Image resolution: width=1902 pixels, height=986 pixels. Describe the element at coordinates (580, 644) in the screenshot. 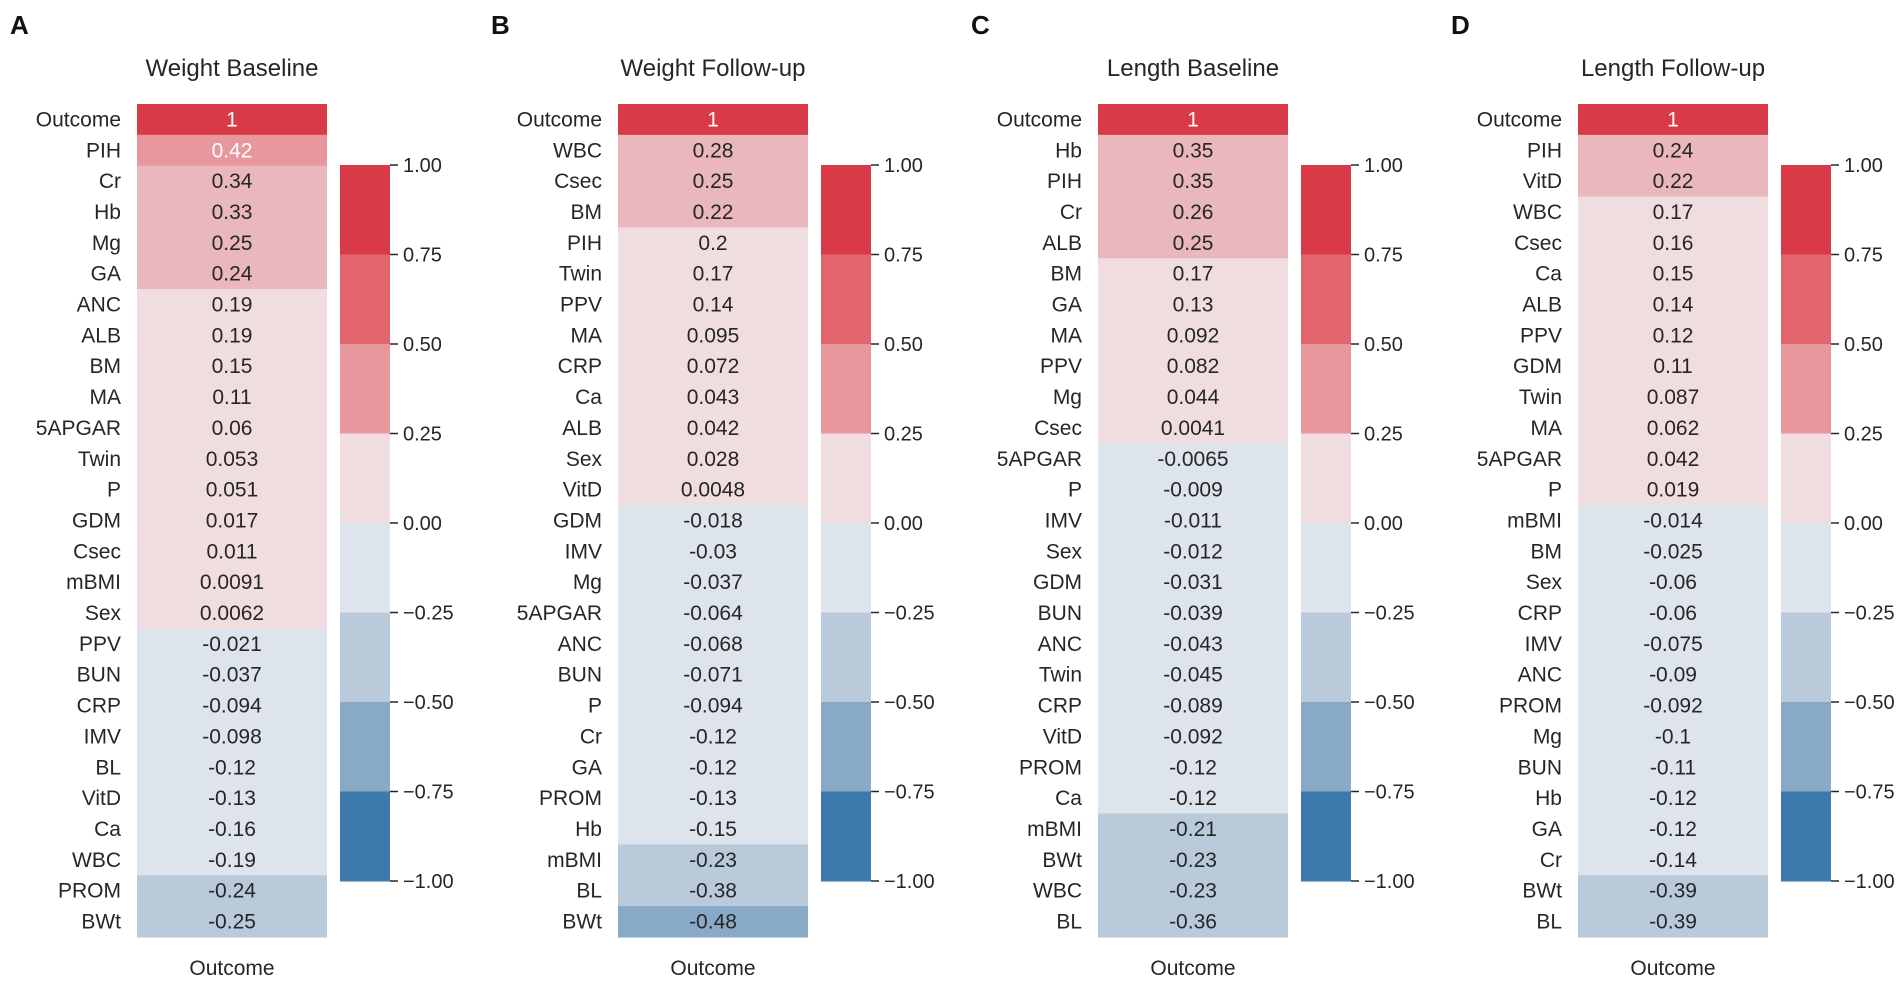

I see `row-label: ANC` at that location.